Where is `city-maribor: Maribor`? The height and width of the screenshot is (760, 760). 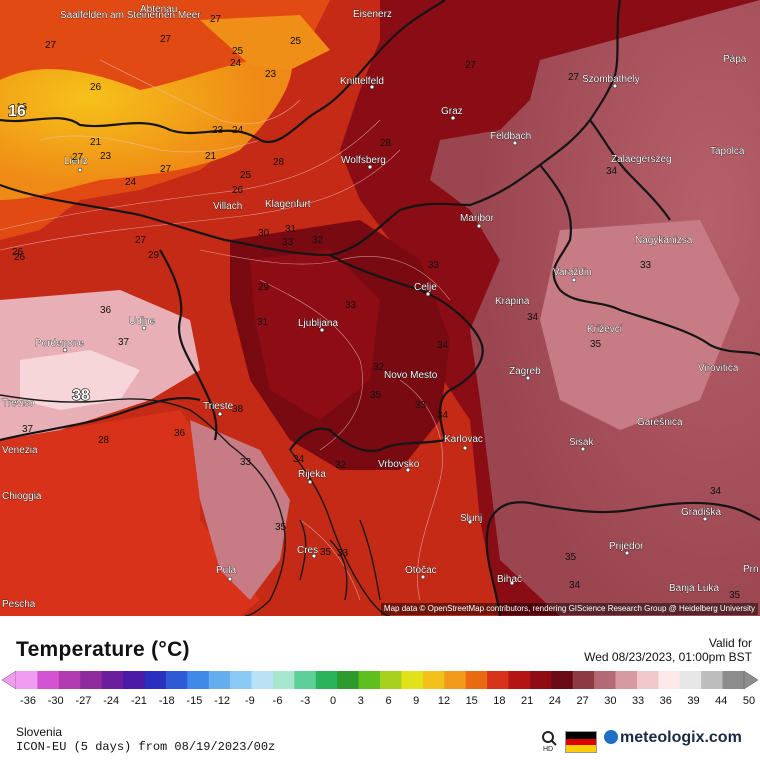 city-maribor: Maribor is located at coordinates (477, 221).